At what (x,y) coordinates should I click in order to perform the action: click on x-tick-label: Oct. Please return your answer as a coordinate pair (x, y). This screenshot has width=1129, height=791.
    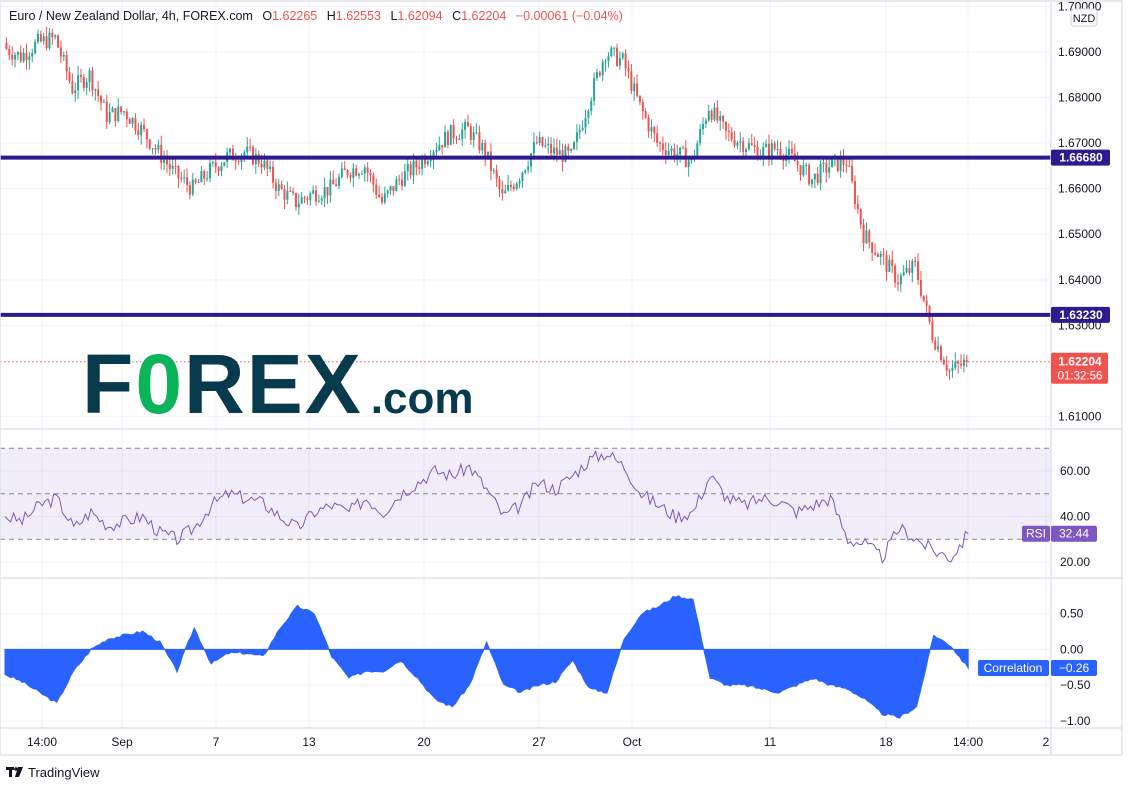
    Looking at the image, I should click on (632, 742).